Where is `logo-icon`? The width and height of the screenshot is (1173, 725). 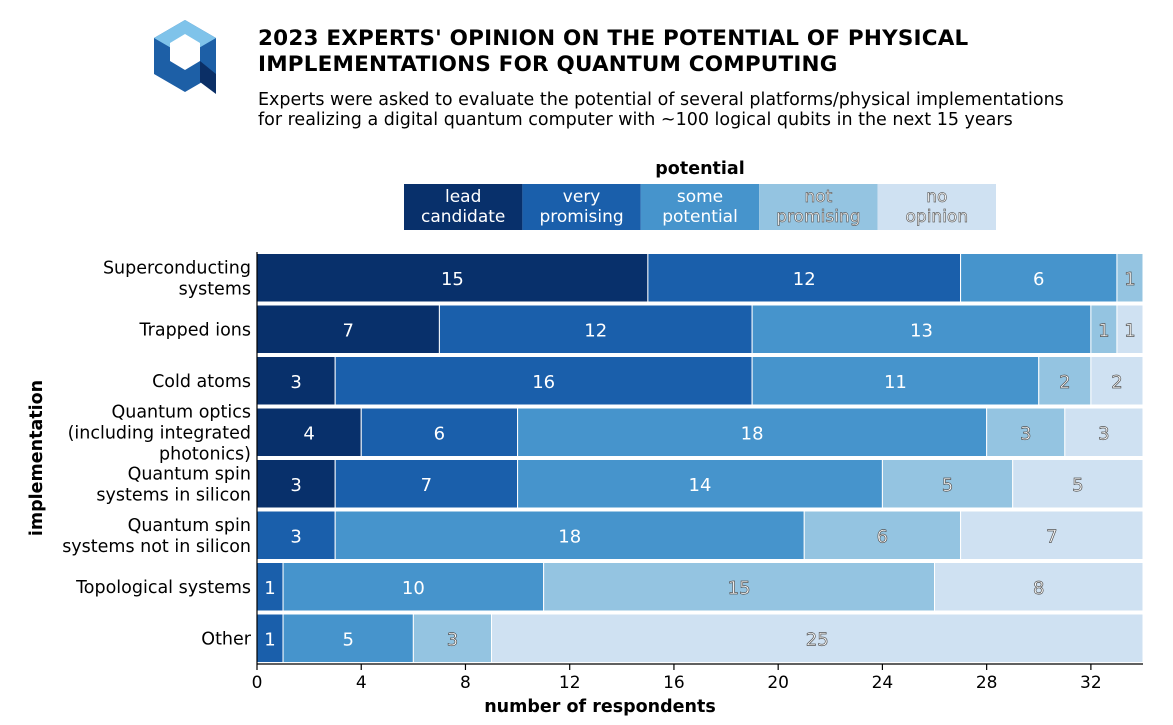
logo-icon is located at coordinates (185, 57).